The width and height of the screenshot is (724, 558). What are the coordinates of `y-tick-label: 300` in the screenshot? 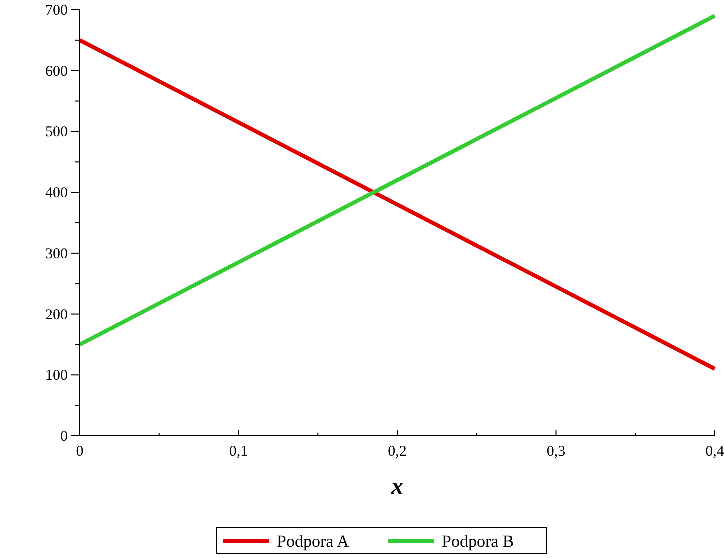 It's located at (57, 254).